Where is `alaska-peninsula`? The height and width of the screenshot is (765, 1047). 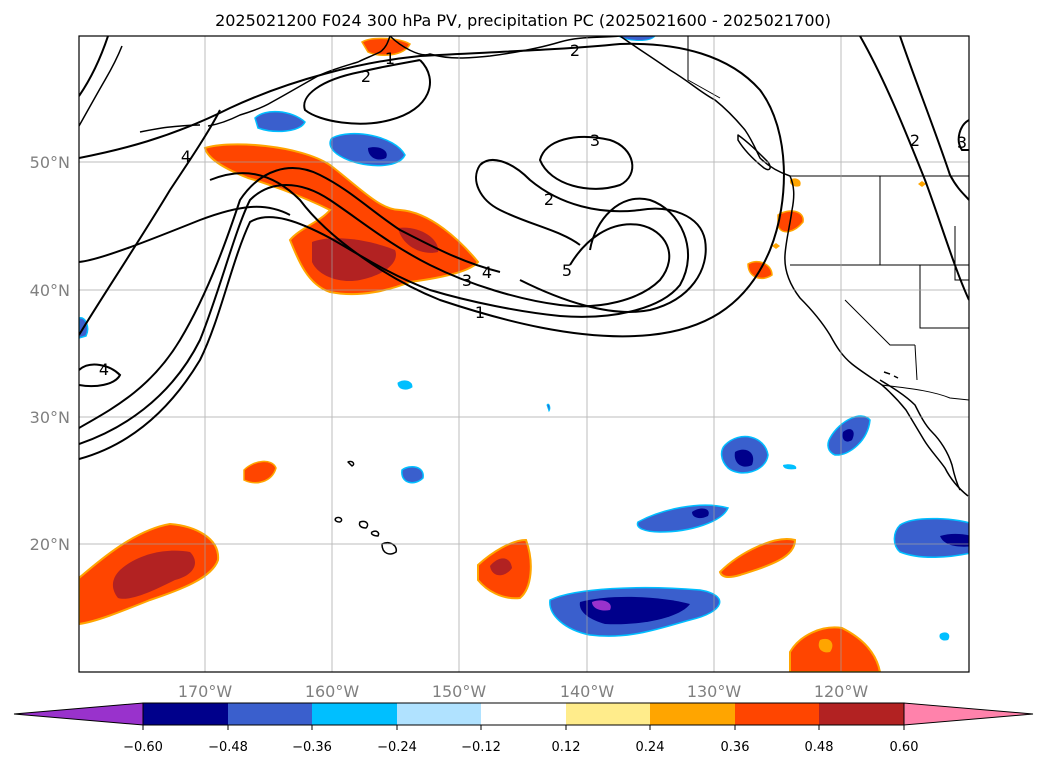 alaska-peninsula is located at coordinates (354, 56).